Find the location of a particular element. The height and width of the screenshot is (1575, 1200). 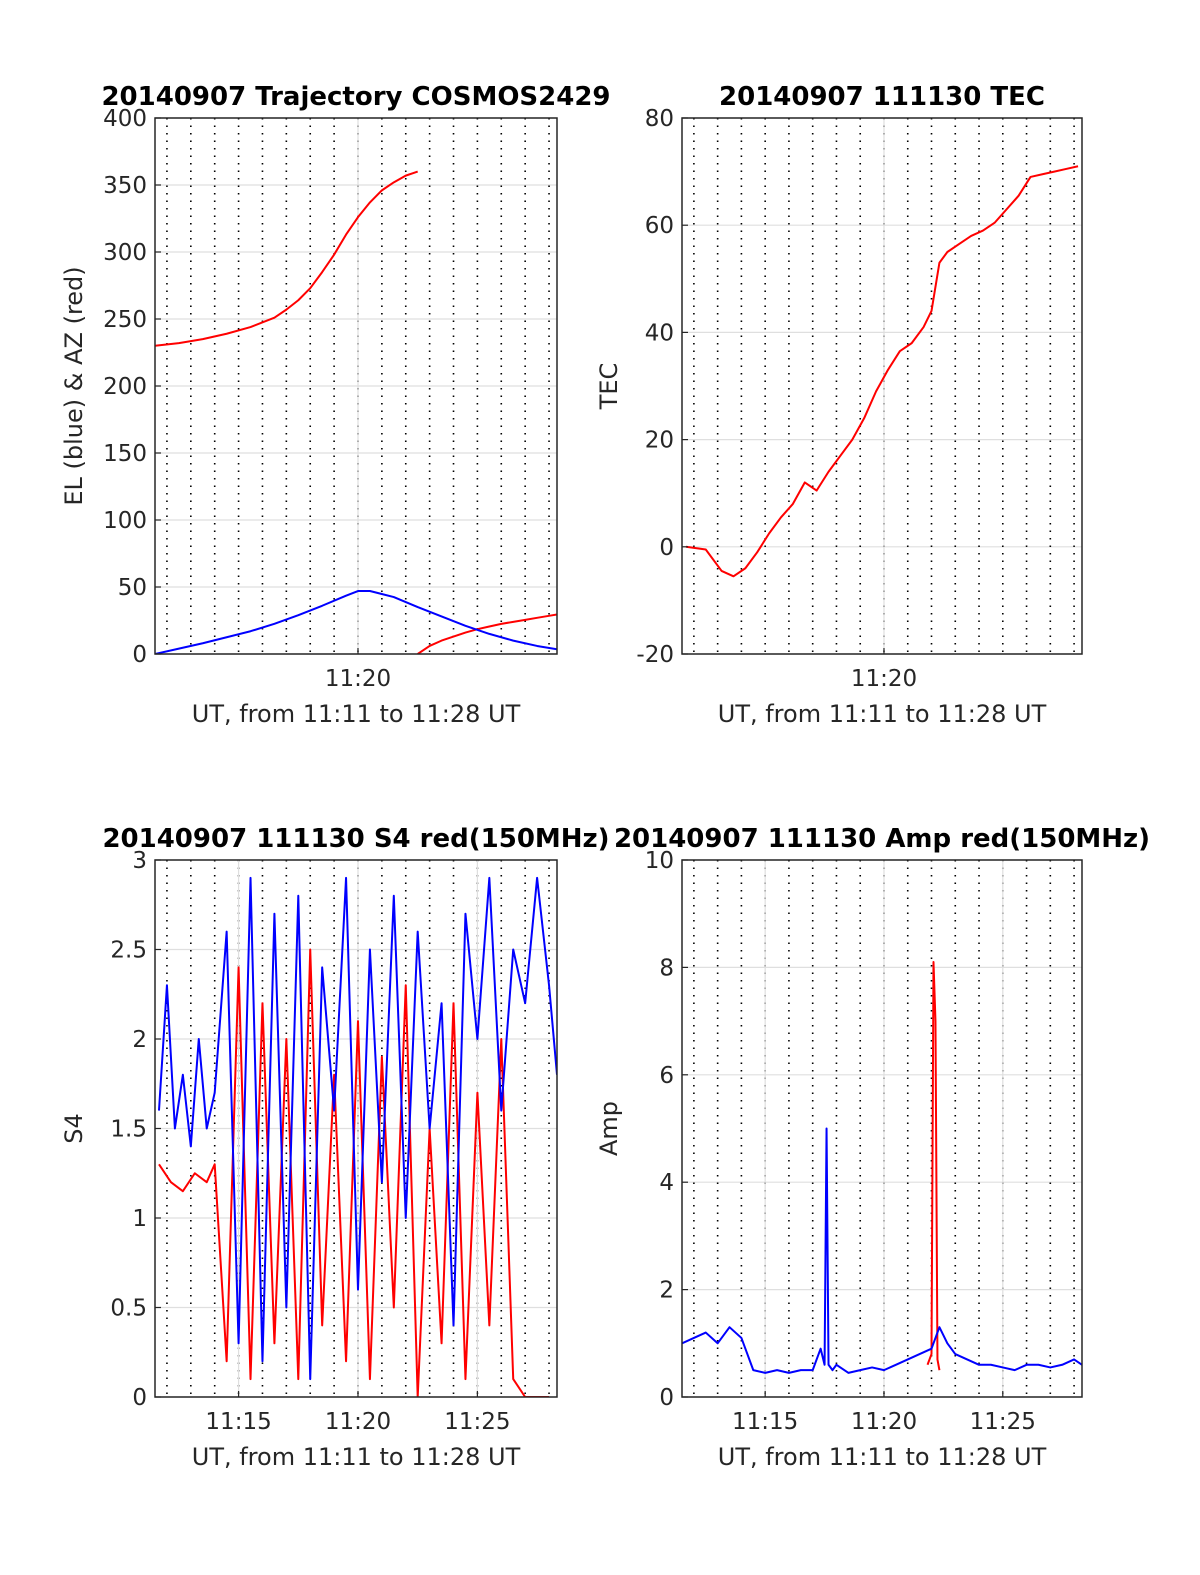

y-tick-label: -20 is located at coordinates (655, 655).